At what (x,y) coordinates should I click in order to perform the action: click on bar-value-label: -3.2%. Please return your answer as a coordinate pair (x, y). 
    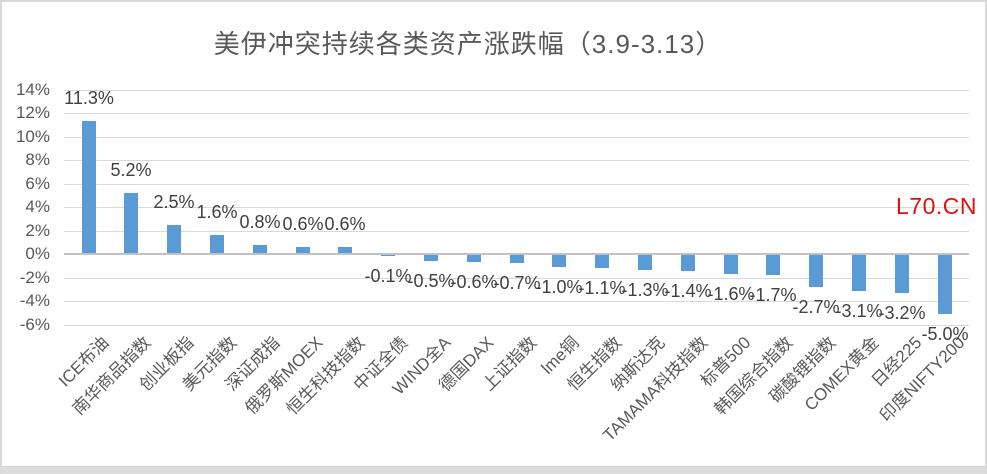
    Looking at the image, I should click on (902, 313).